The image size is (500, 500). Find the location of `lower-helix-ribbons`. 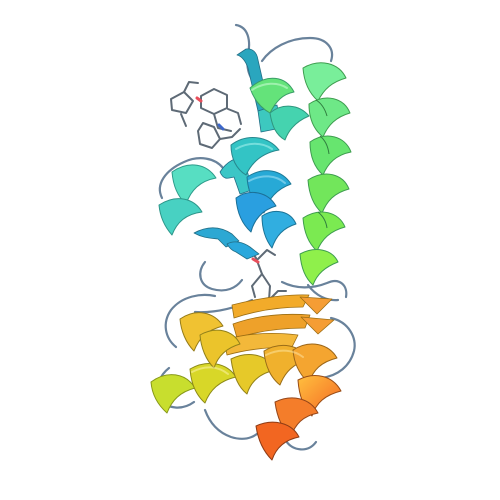

lower-helix-ribbons is located at coordinates (246, 386).